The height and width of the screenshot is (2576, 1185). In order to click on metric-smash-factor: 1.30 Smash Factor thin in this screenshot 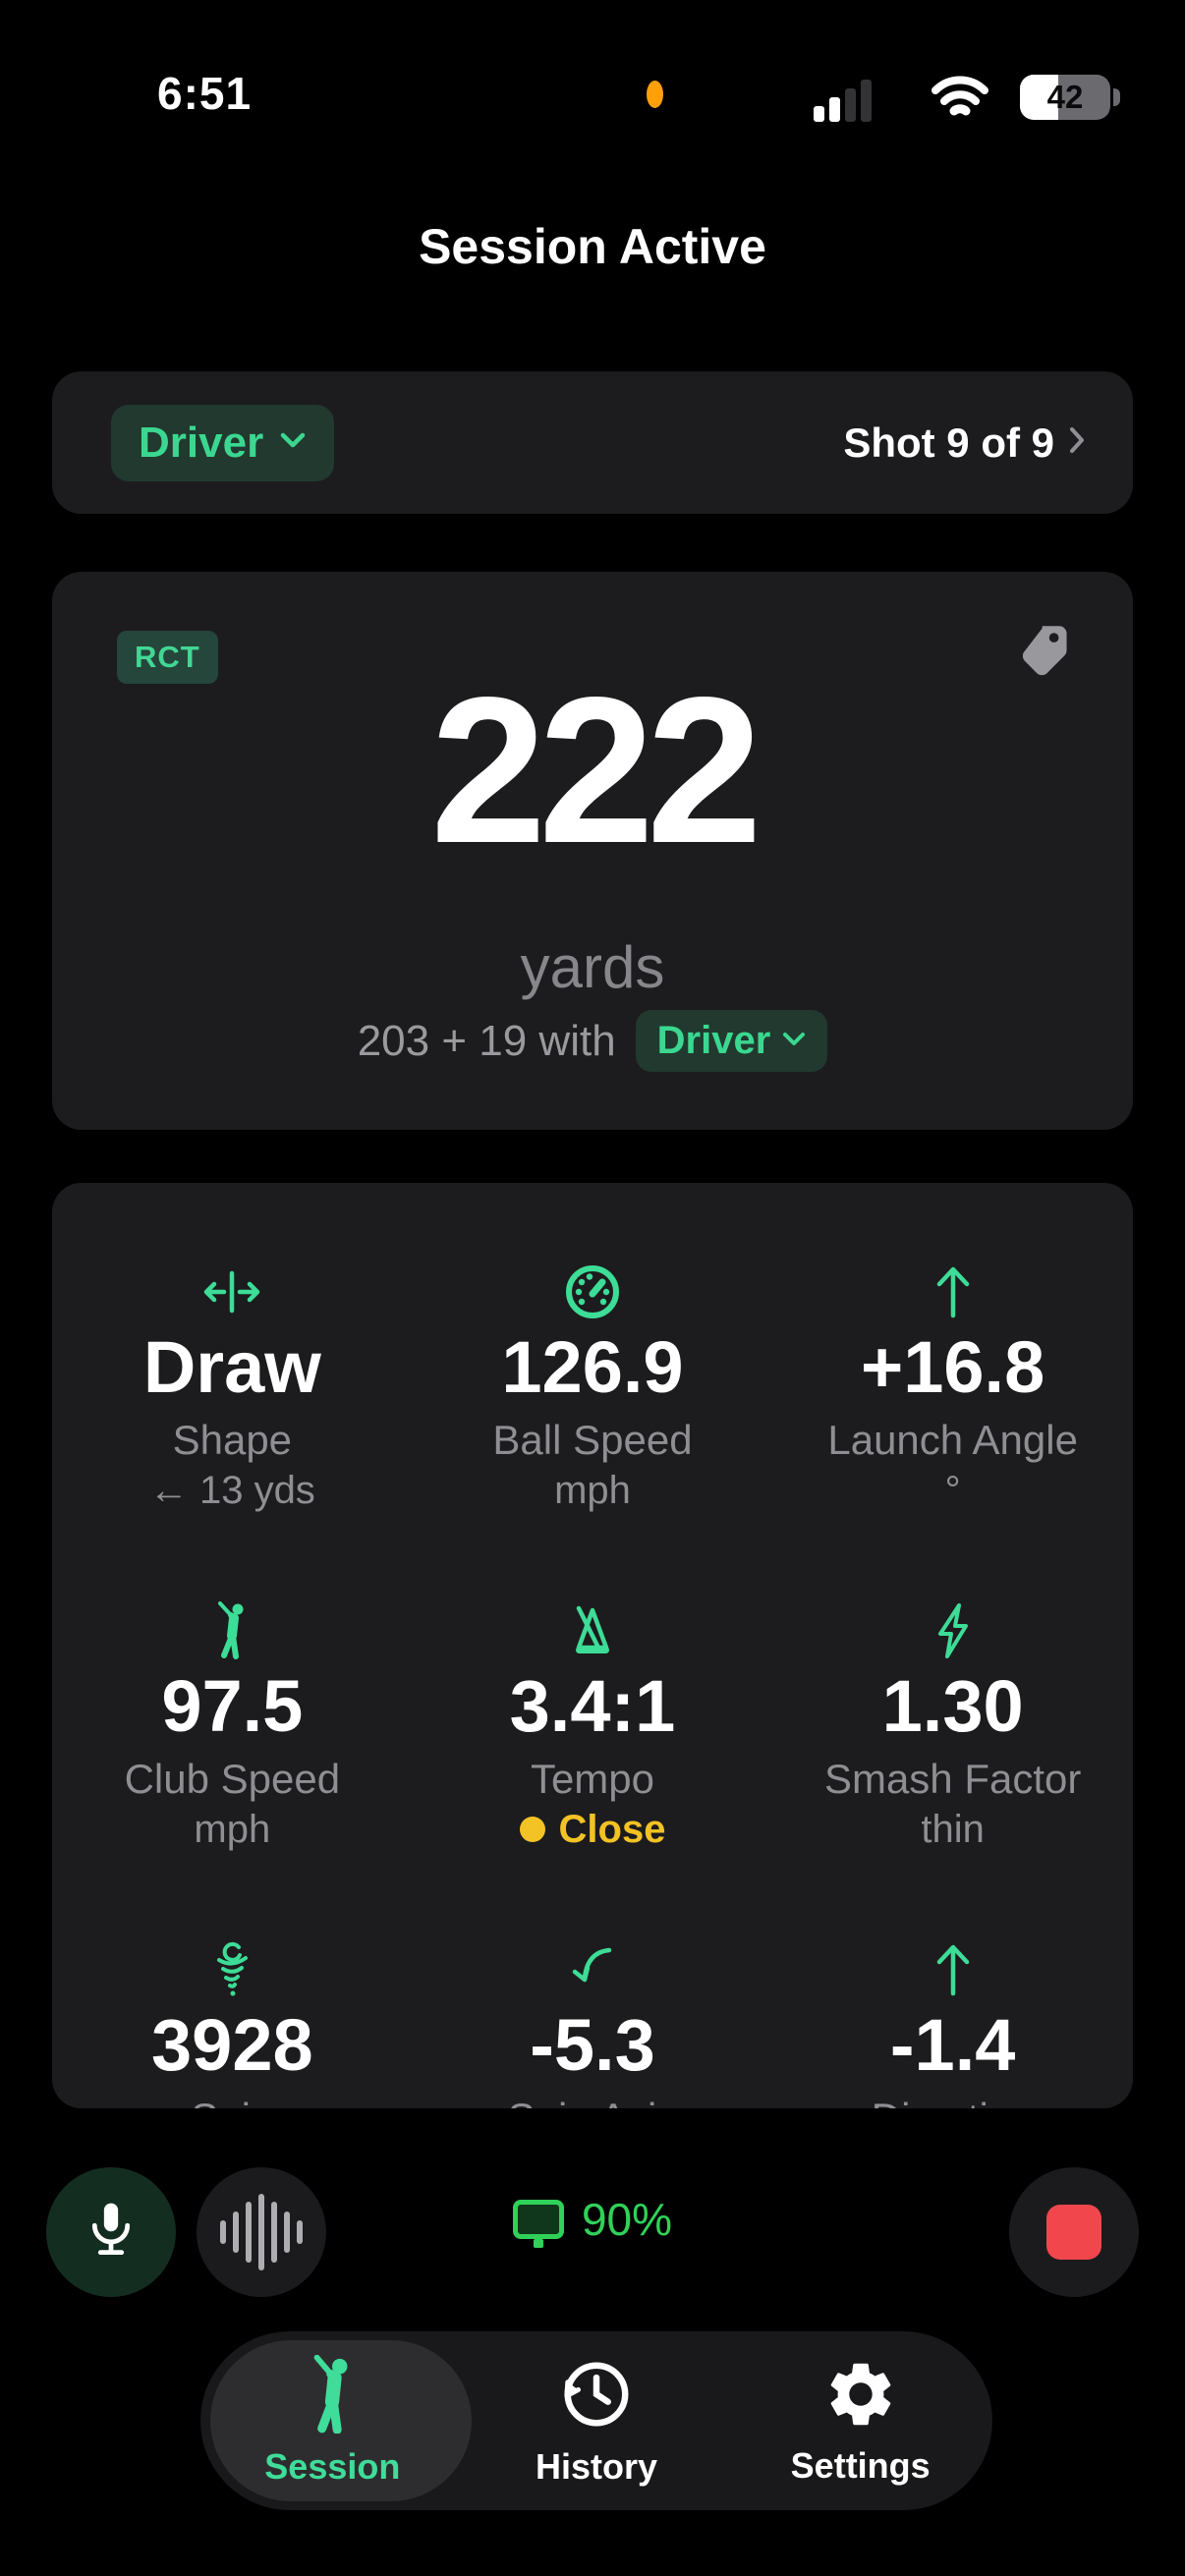, I will do `click(953, 1770)`.